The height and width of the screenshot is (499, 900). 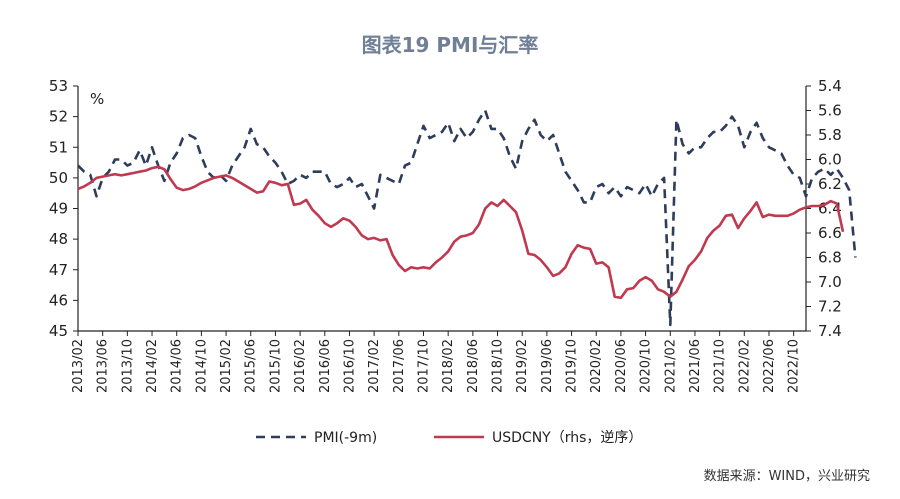 I want to click on right-axis-ticks: 5.45.65.86.06.26.46.66.87.07.27.4, so click(x=824, y=208).